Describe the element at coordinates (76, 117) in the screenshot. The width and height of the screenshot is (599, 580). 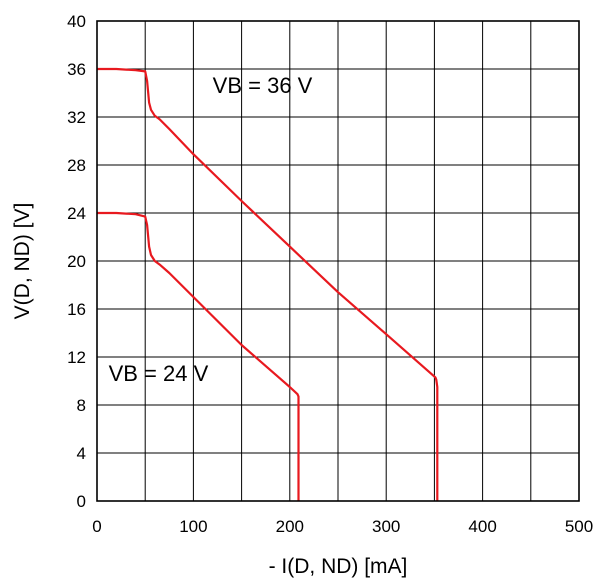
I see `y-tick-label: 32` at that location.